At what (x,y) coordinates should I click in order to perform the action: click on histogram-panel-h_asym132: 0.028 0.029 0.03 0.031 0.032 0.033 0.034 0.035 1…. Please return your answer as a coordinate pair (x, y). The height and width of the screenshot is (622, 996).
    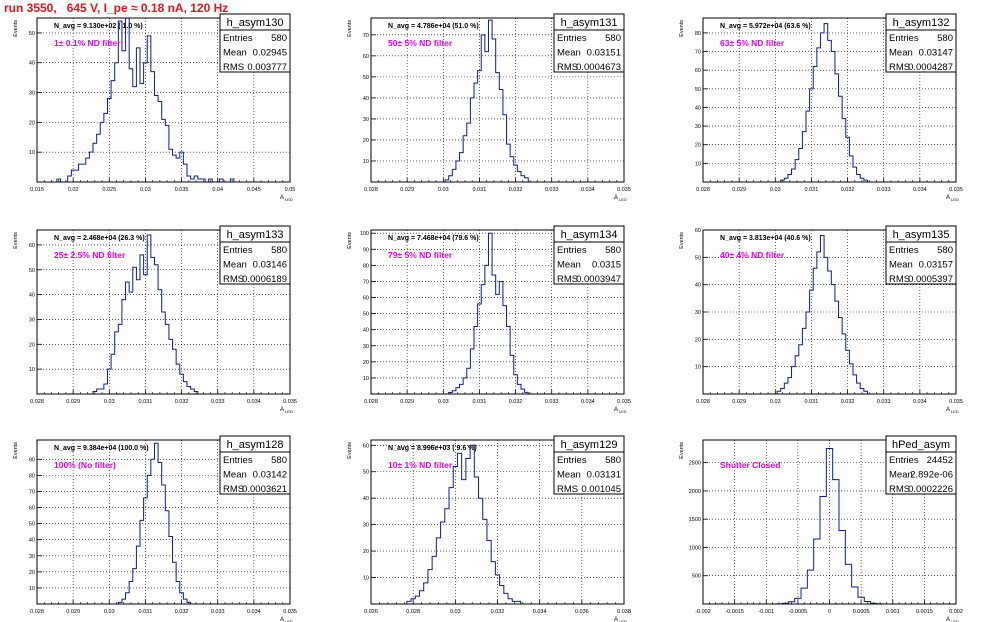
    Looking at the image, I should click on (821, 107).